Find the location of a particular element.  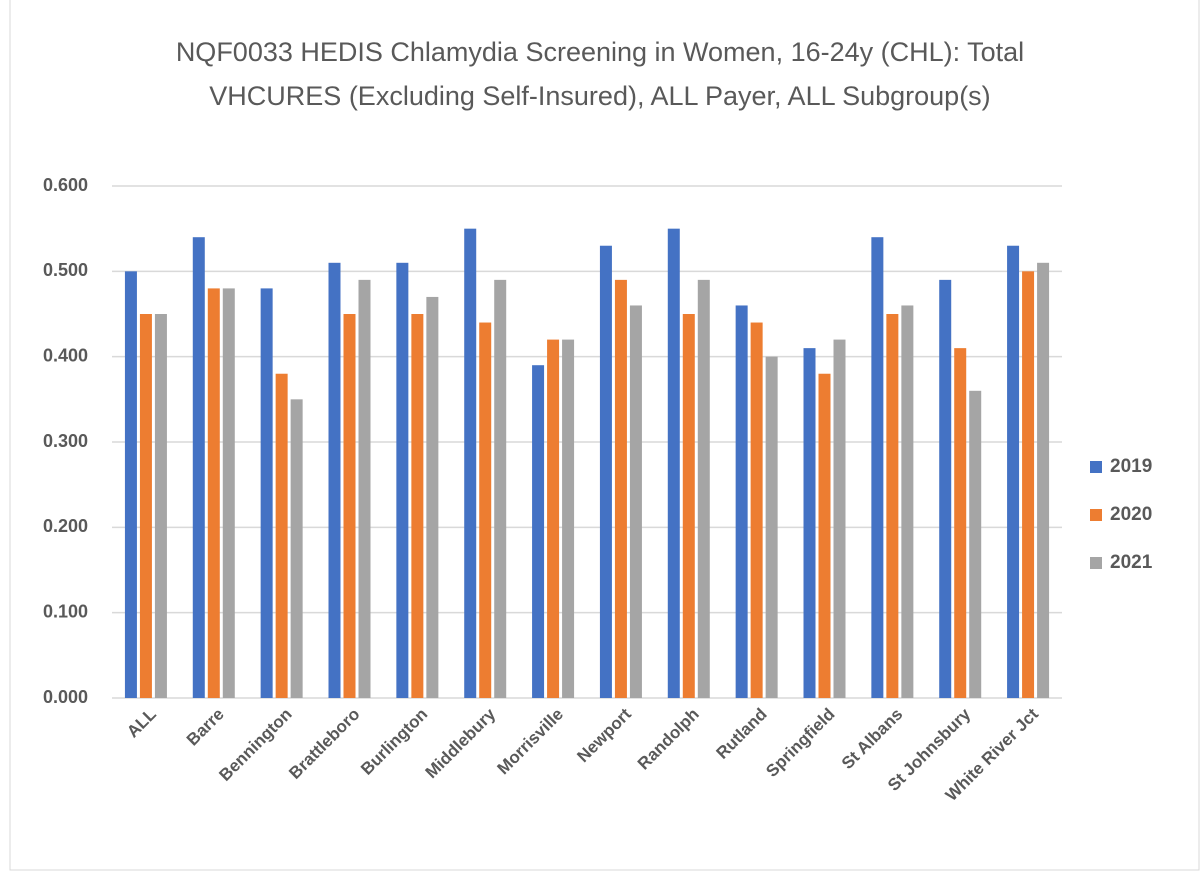

y-tick-label: 0.400 is located at coordinates (65, 355).